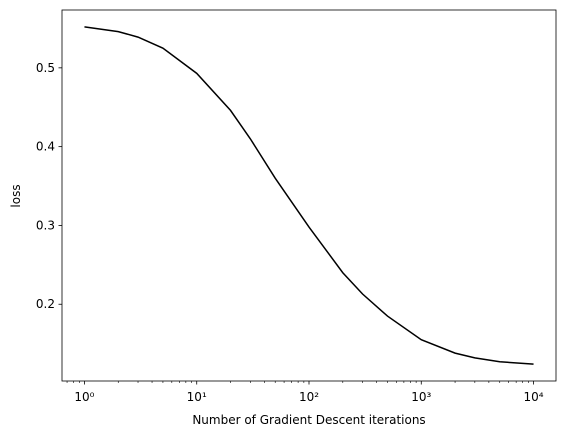 The width and height of the screenshot is (567, 441). I want to click on y-tick-label: 0.4, so click(45, 147).